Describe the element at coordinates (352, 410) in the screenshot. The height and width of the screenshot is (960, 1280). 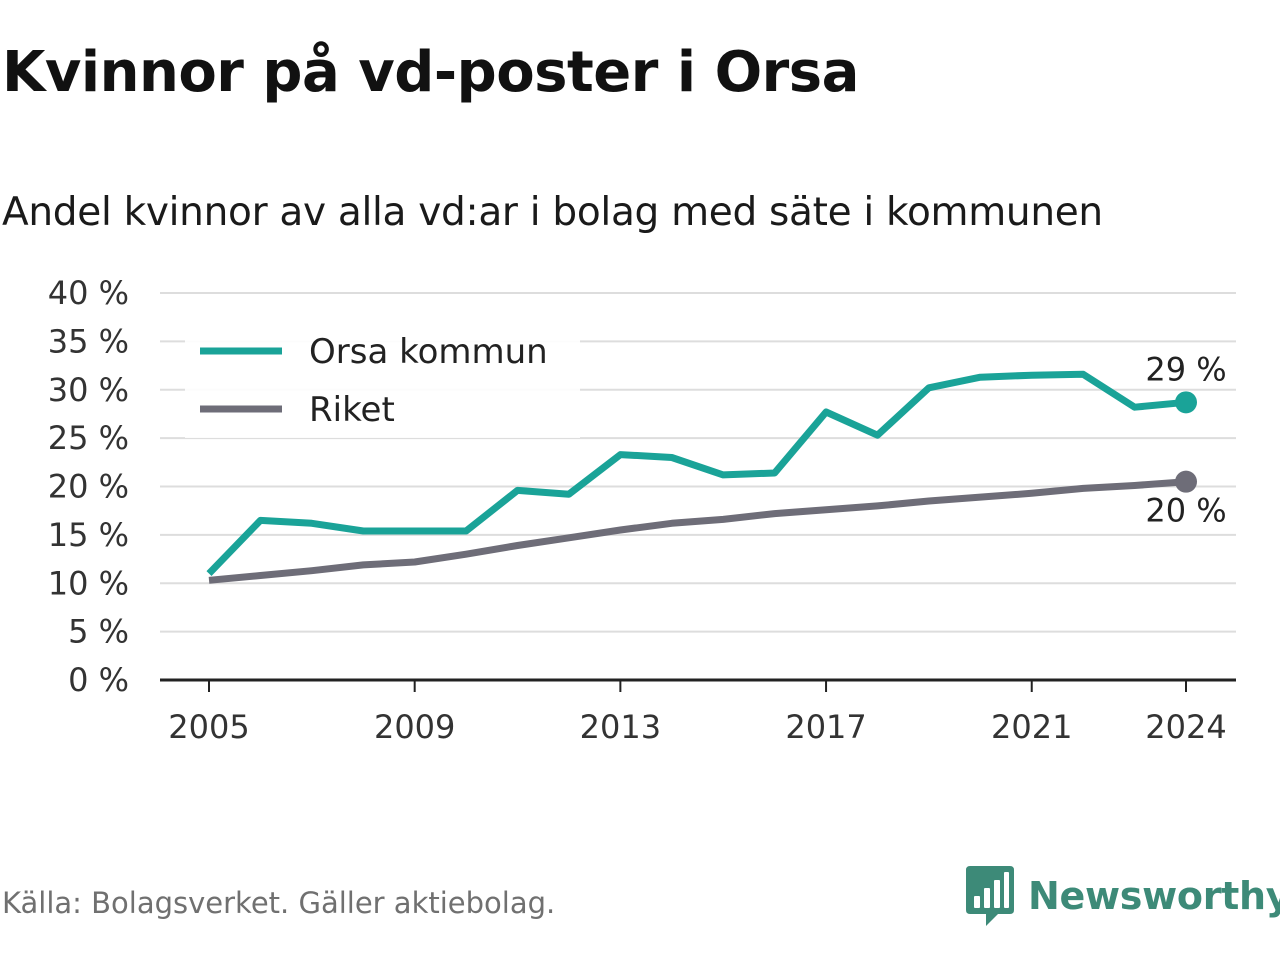
I see `legend-label: Riket` at that location.